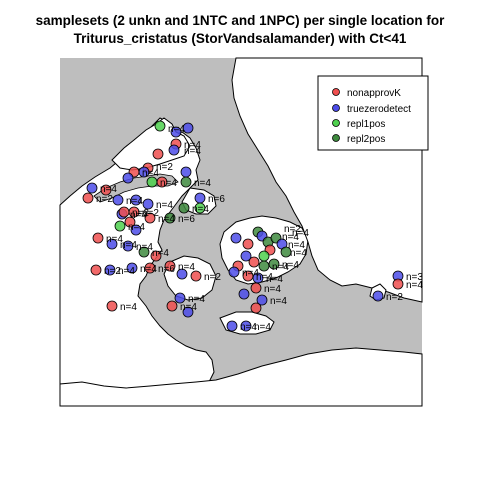 The width and height of the screenshot is (480, 480). Describe the element at coordinates (379, 109) in the screenshot. I see `legend-label-truezerodetect: truezerodetect` at that location.